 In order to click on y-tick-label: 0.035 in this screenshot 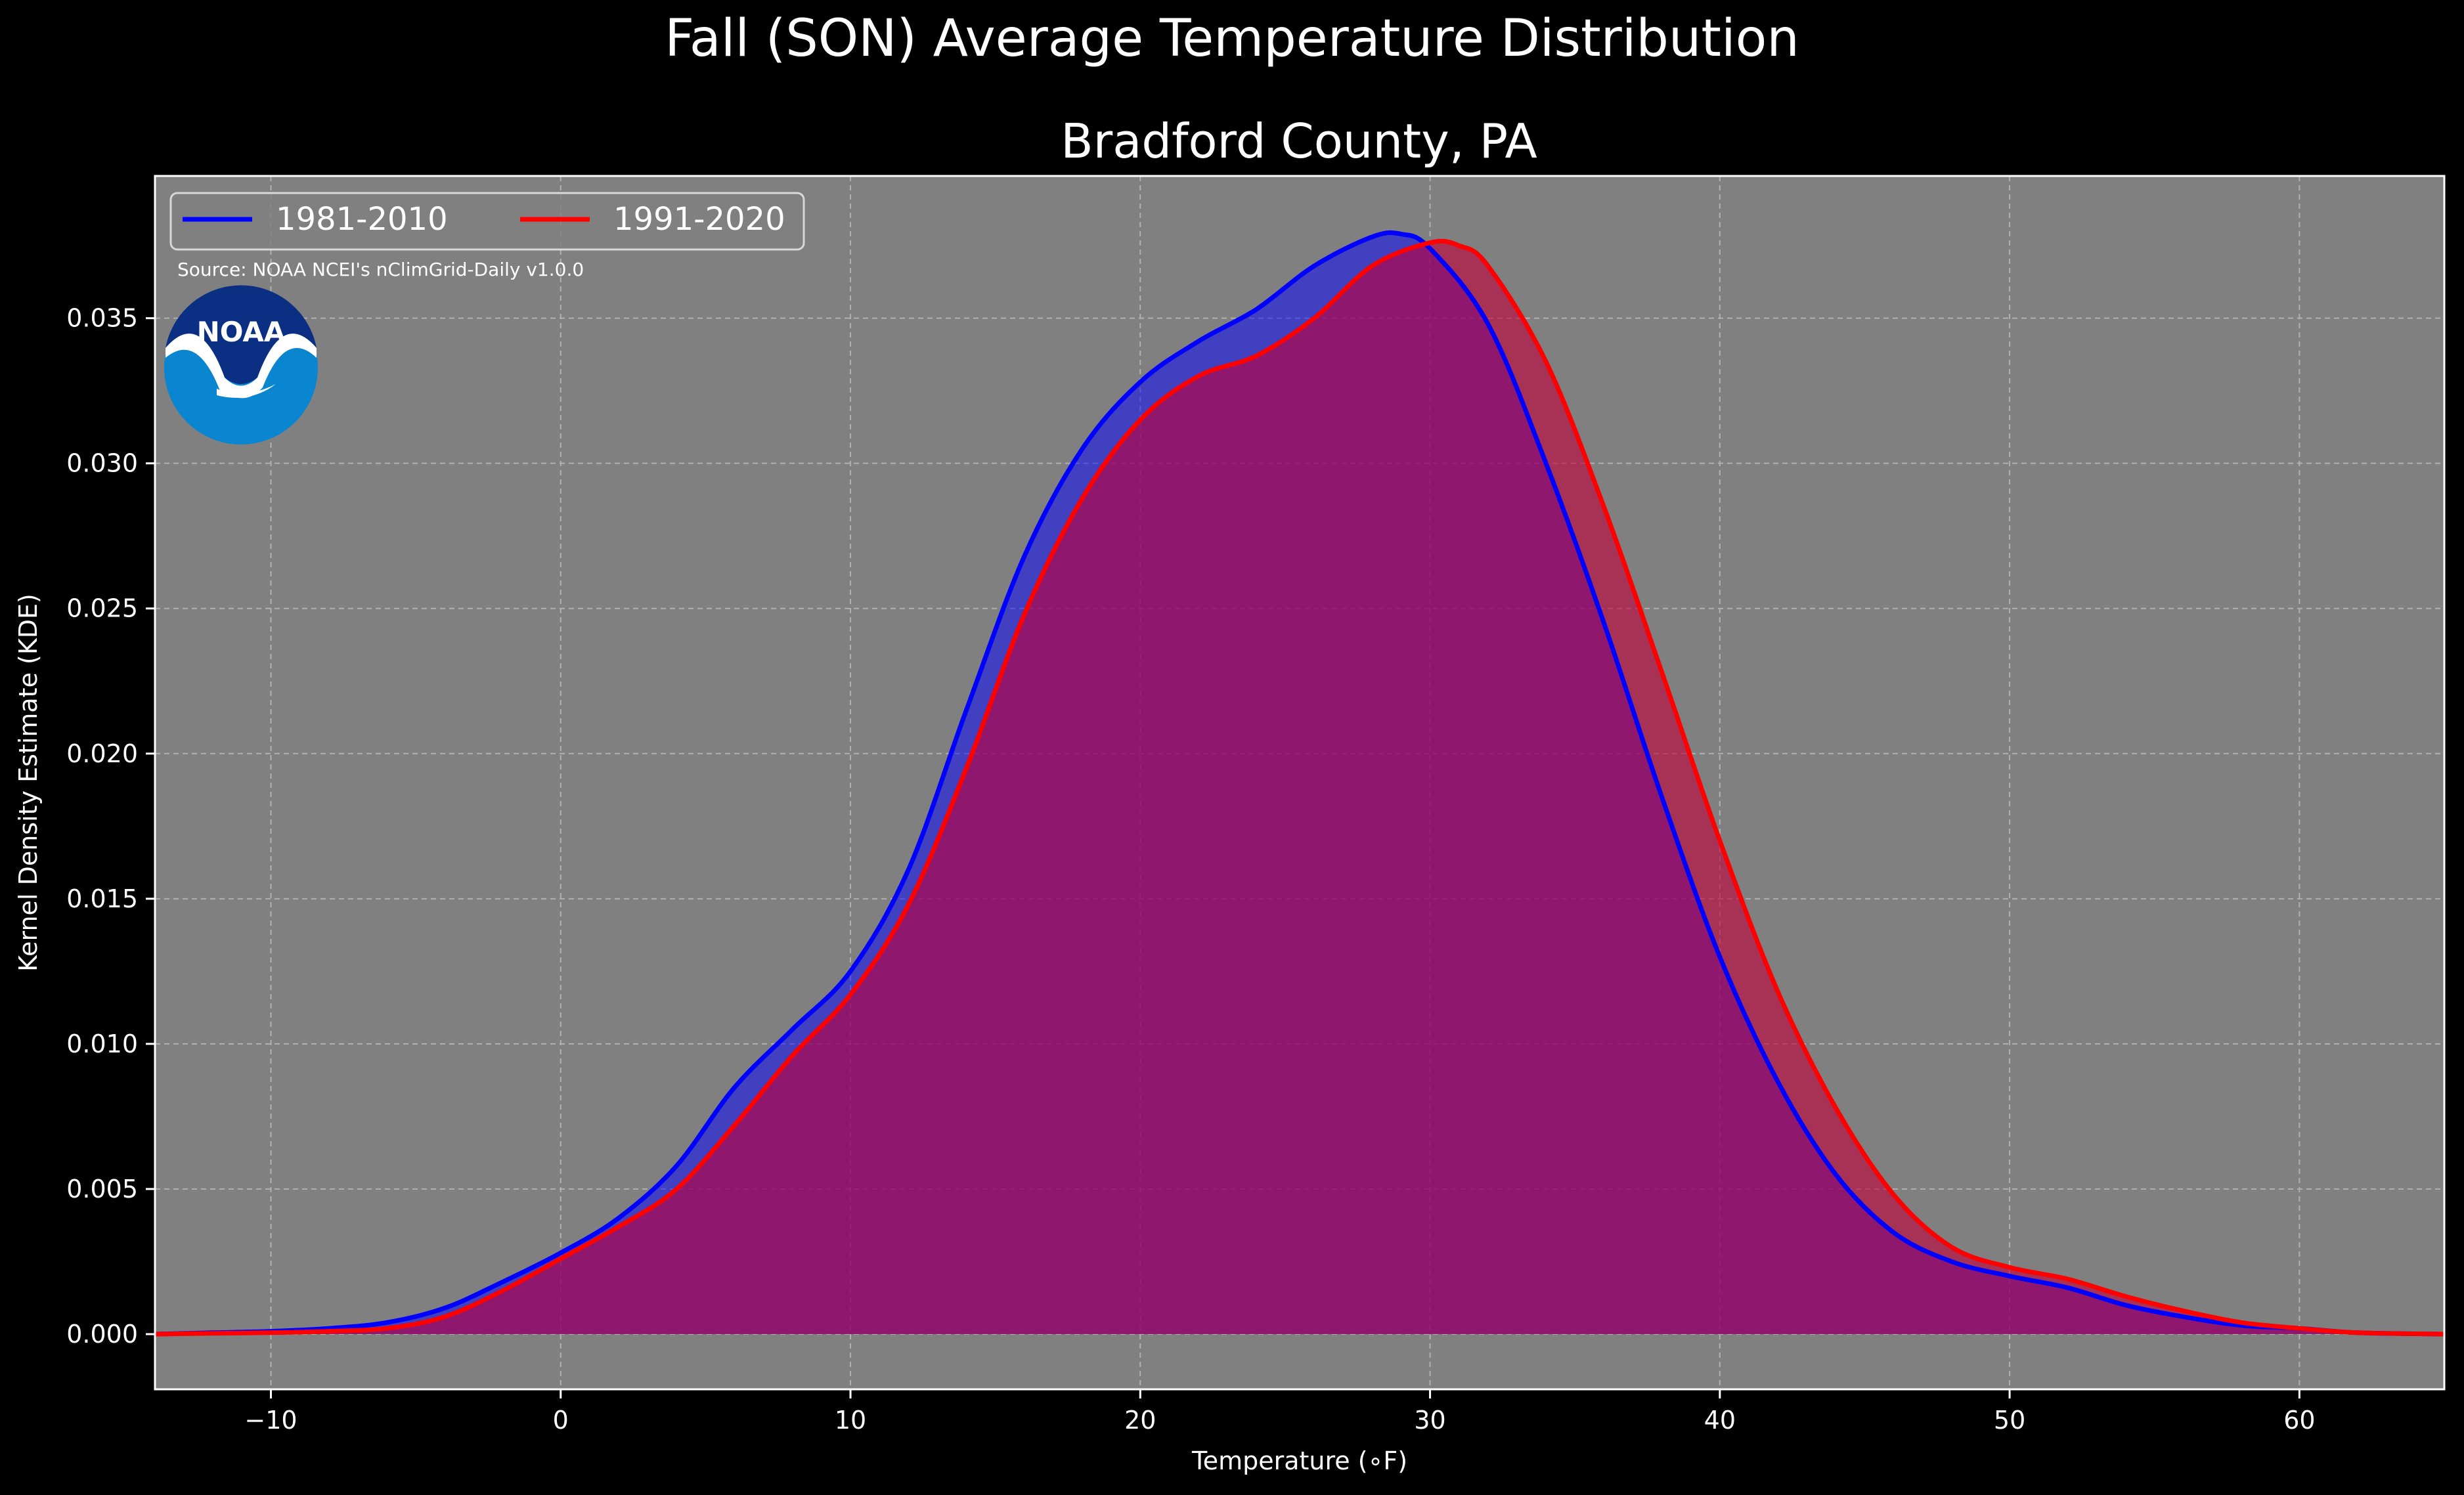, I will do `click(102, 318)`.